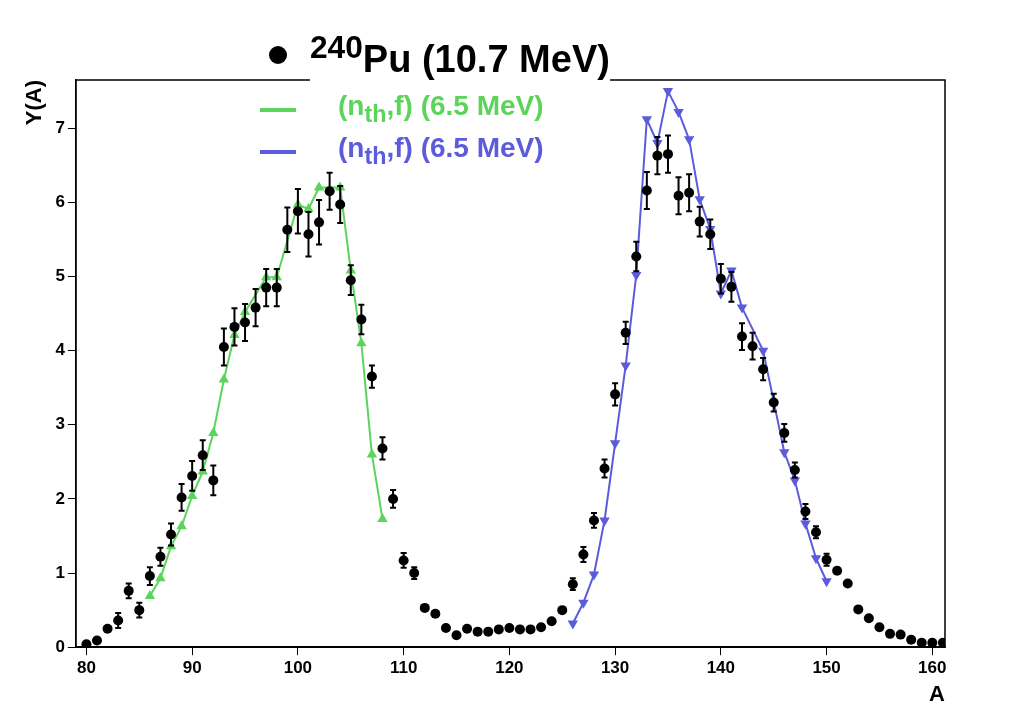 The image size is (1013, 720). Describe the element at coordinates (60, 202) in the screenshot. I see `y-tick-label: 6` at that location.